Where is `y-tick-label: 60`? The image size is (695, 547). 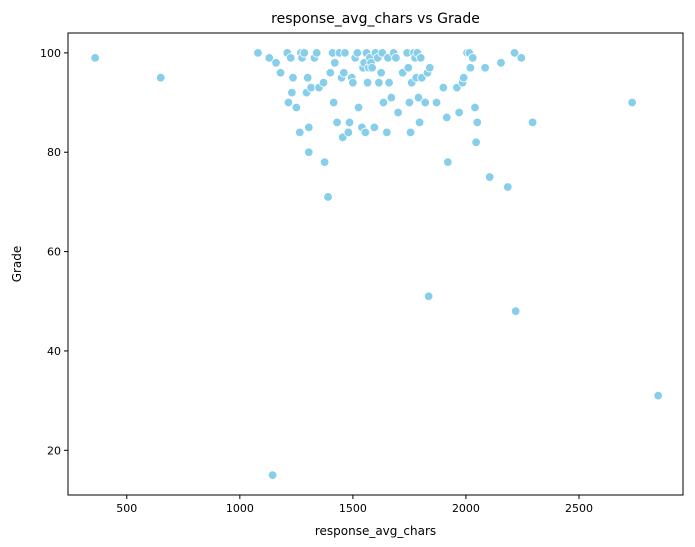 y-tick-label: 60 is located at coordinates (54, 252).